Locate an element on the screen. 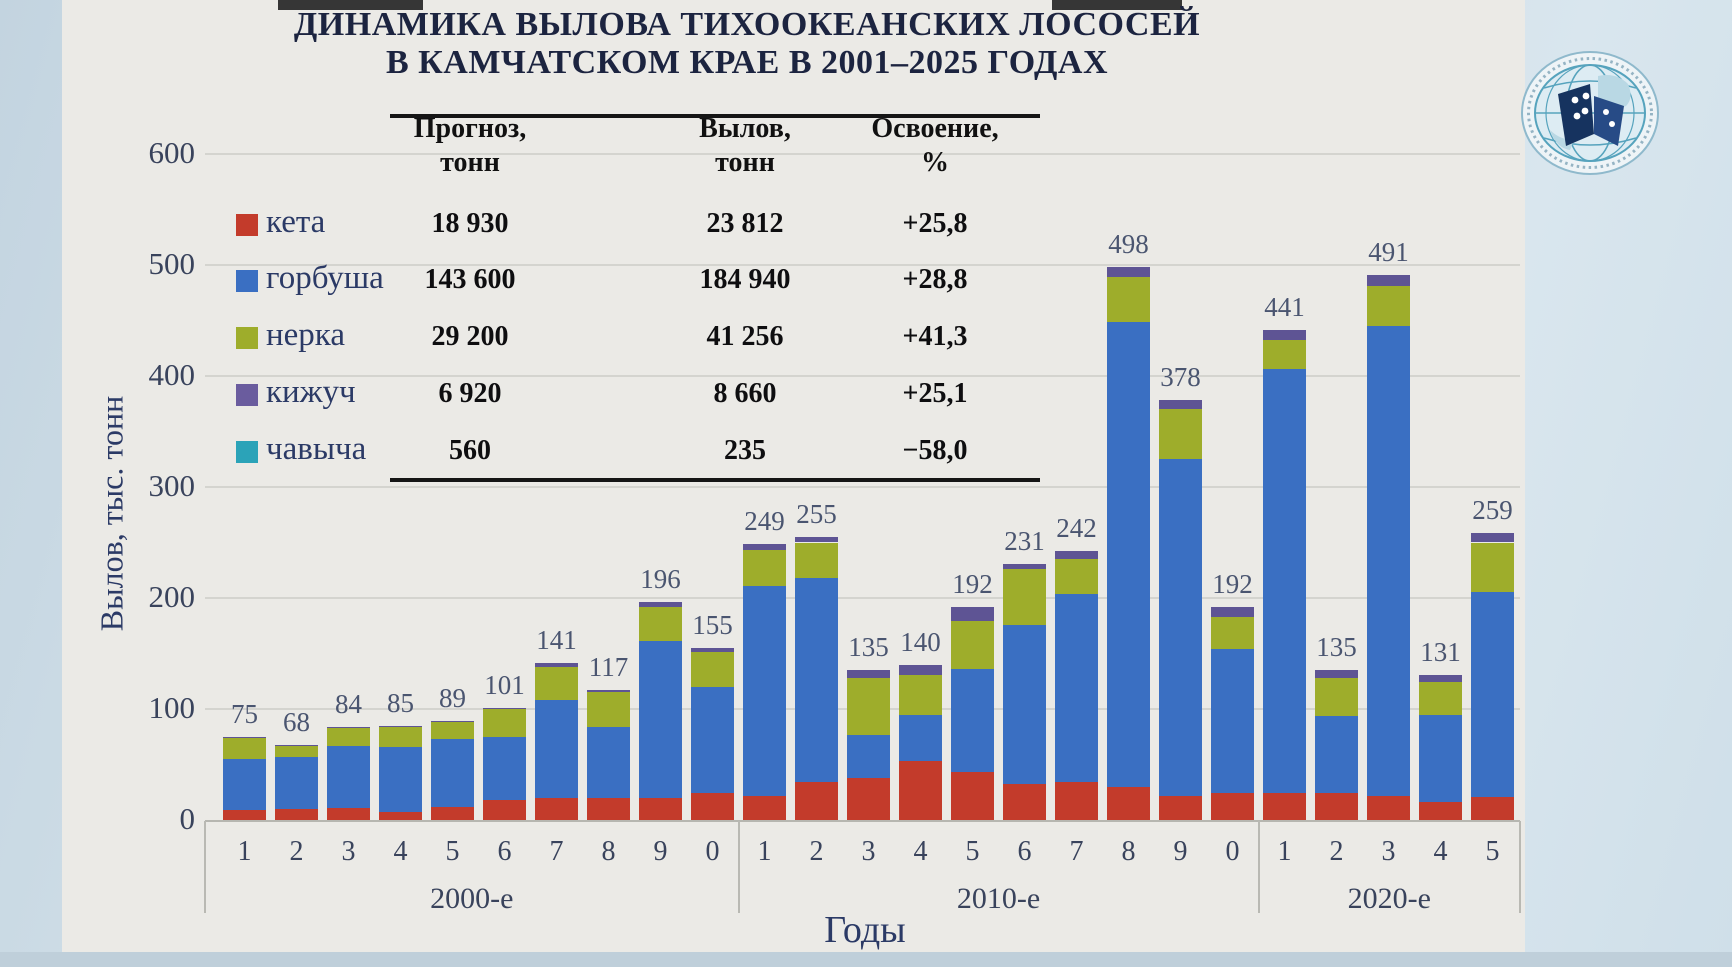 The height and width of the screenshot is (967, 1732). bar-25-segment-кижуч is located at coordinates (1492, 537).